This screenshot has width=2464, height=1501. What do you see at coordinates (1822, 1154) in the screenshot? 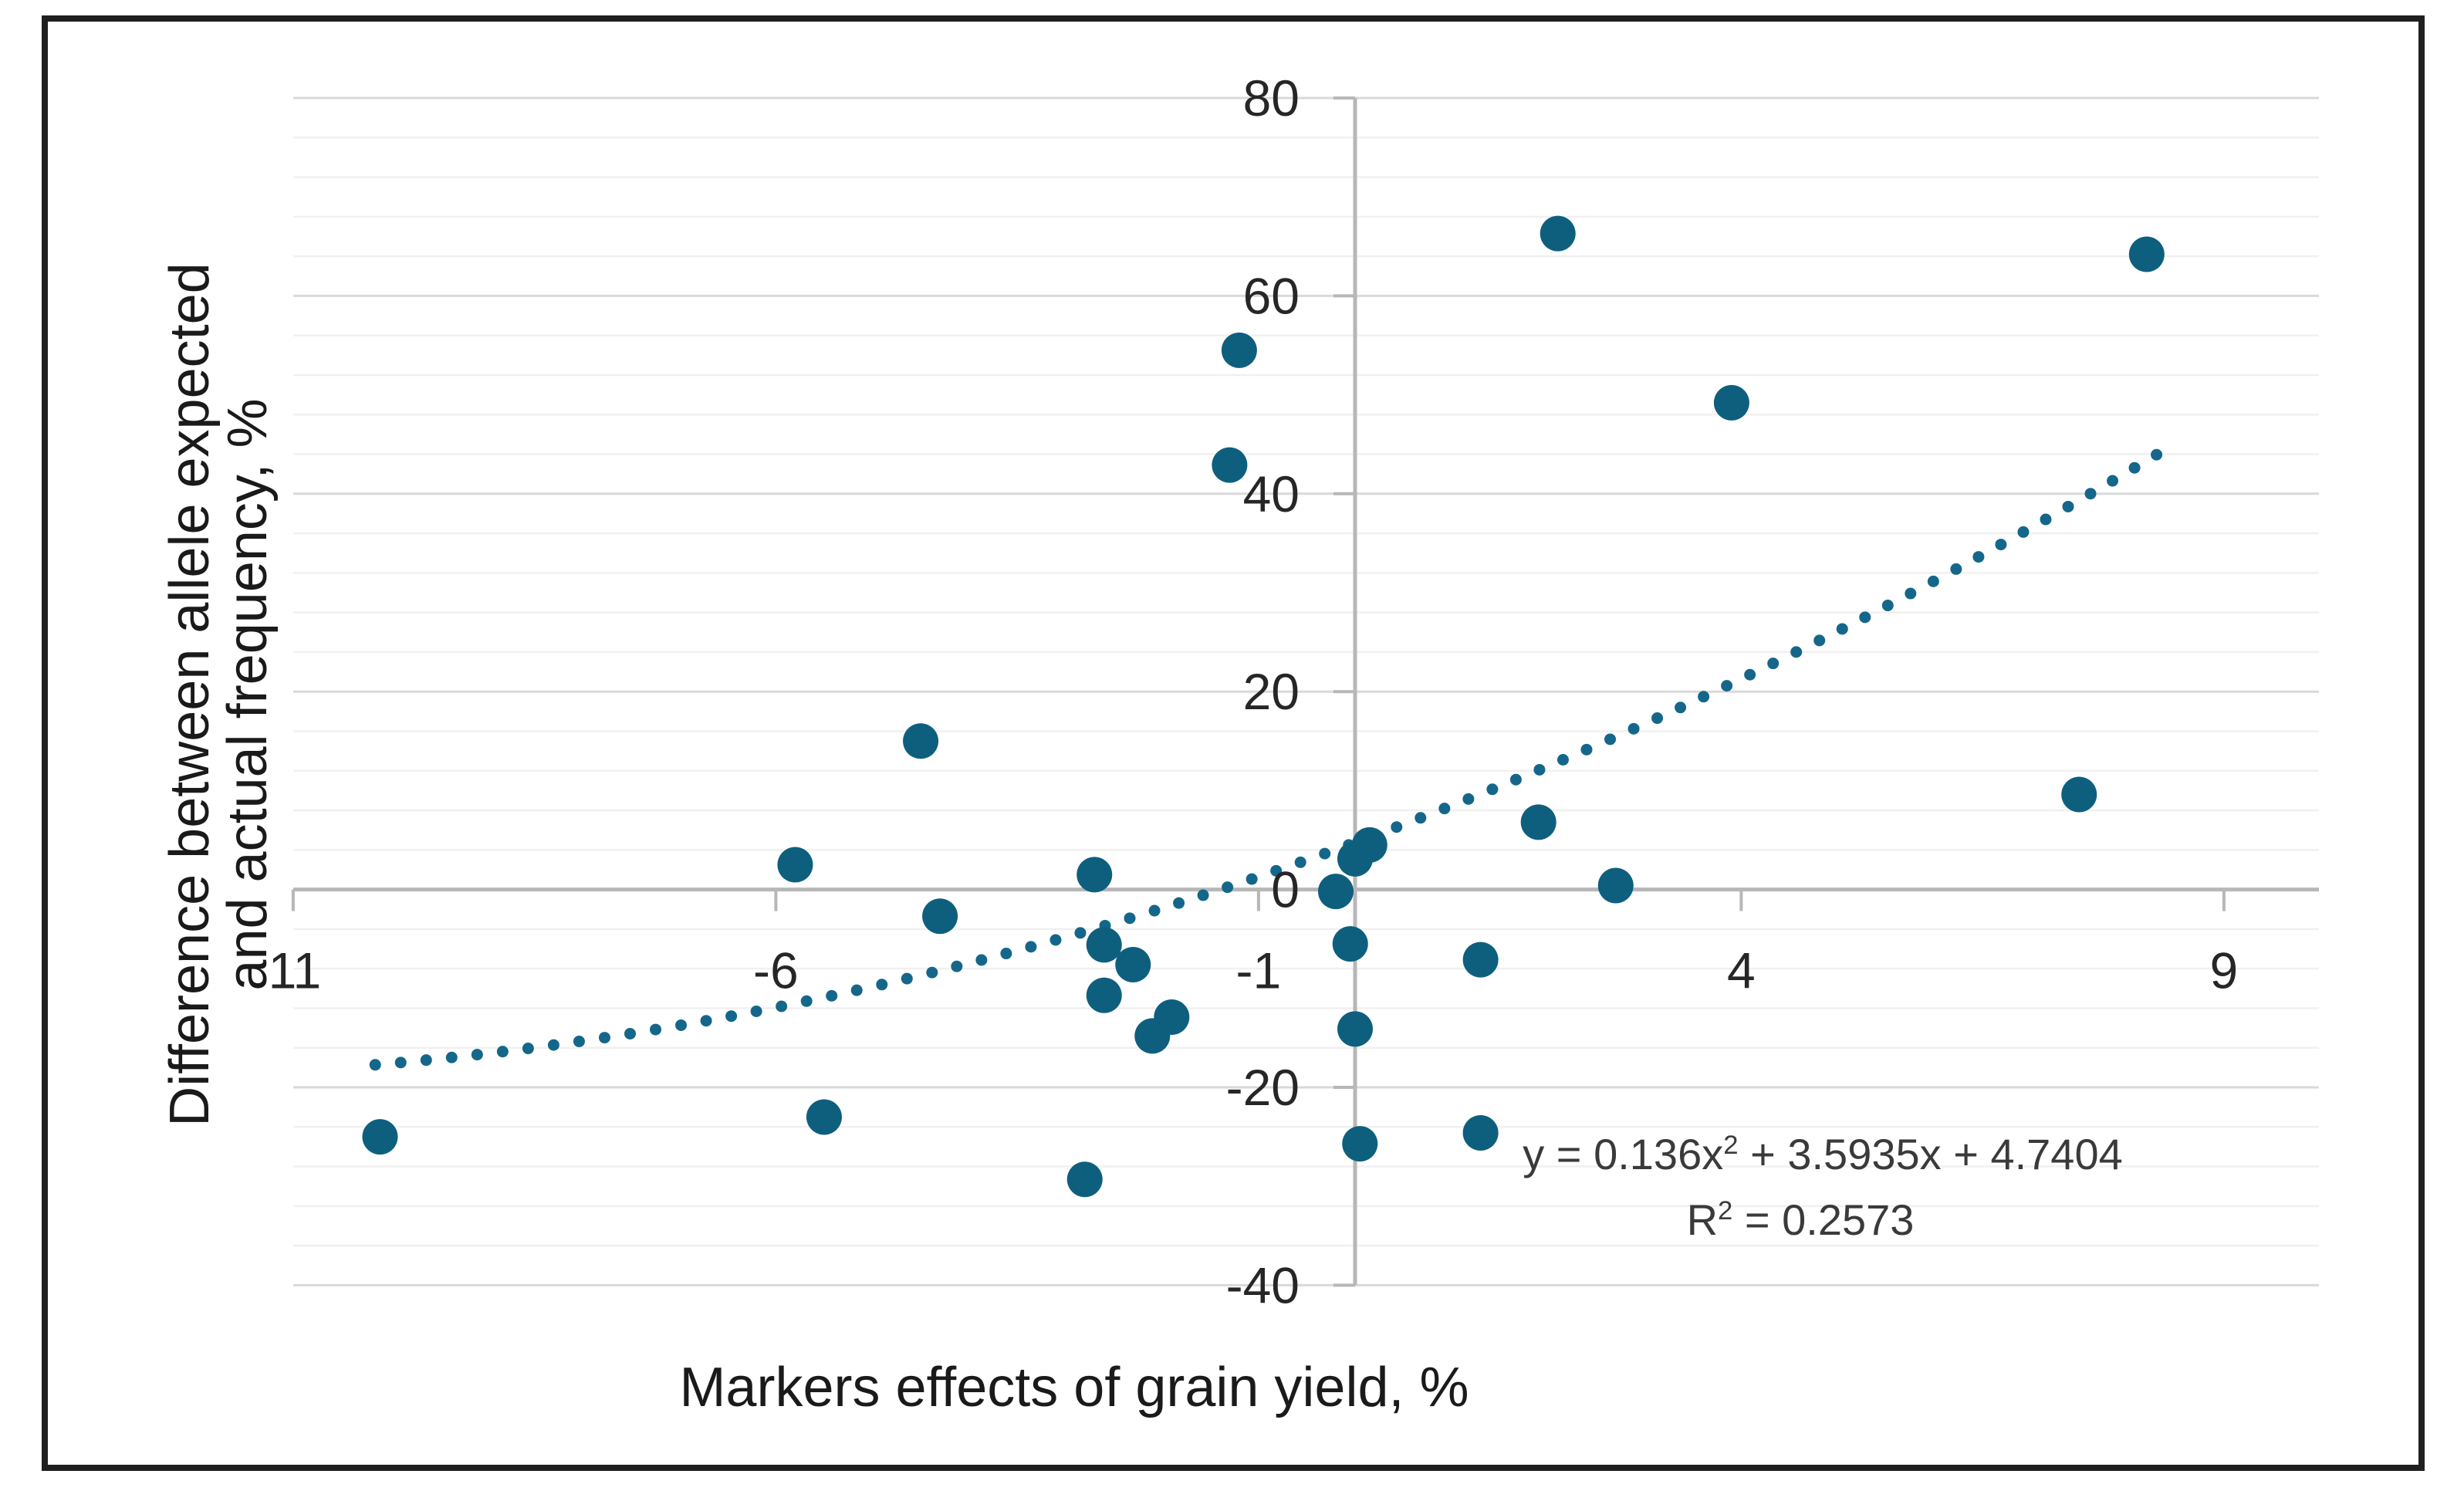
I see `equation-label: y = 0.136x2 + 3.5935x + 4.7404` at bounding box center [1822, 1154].